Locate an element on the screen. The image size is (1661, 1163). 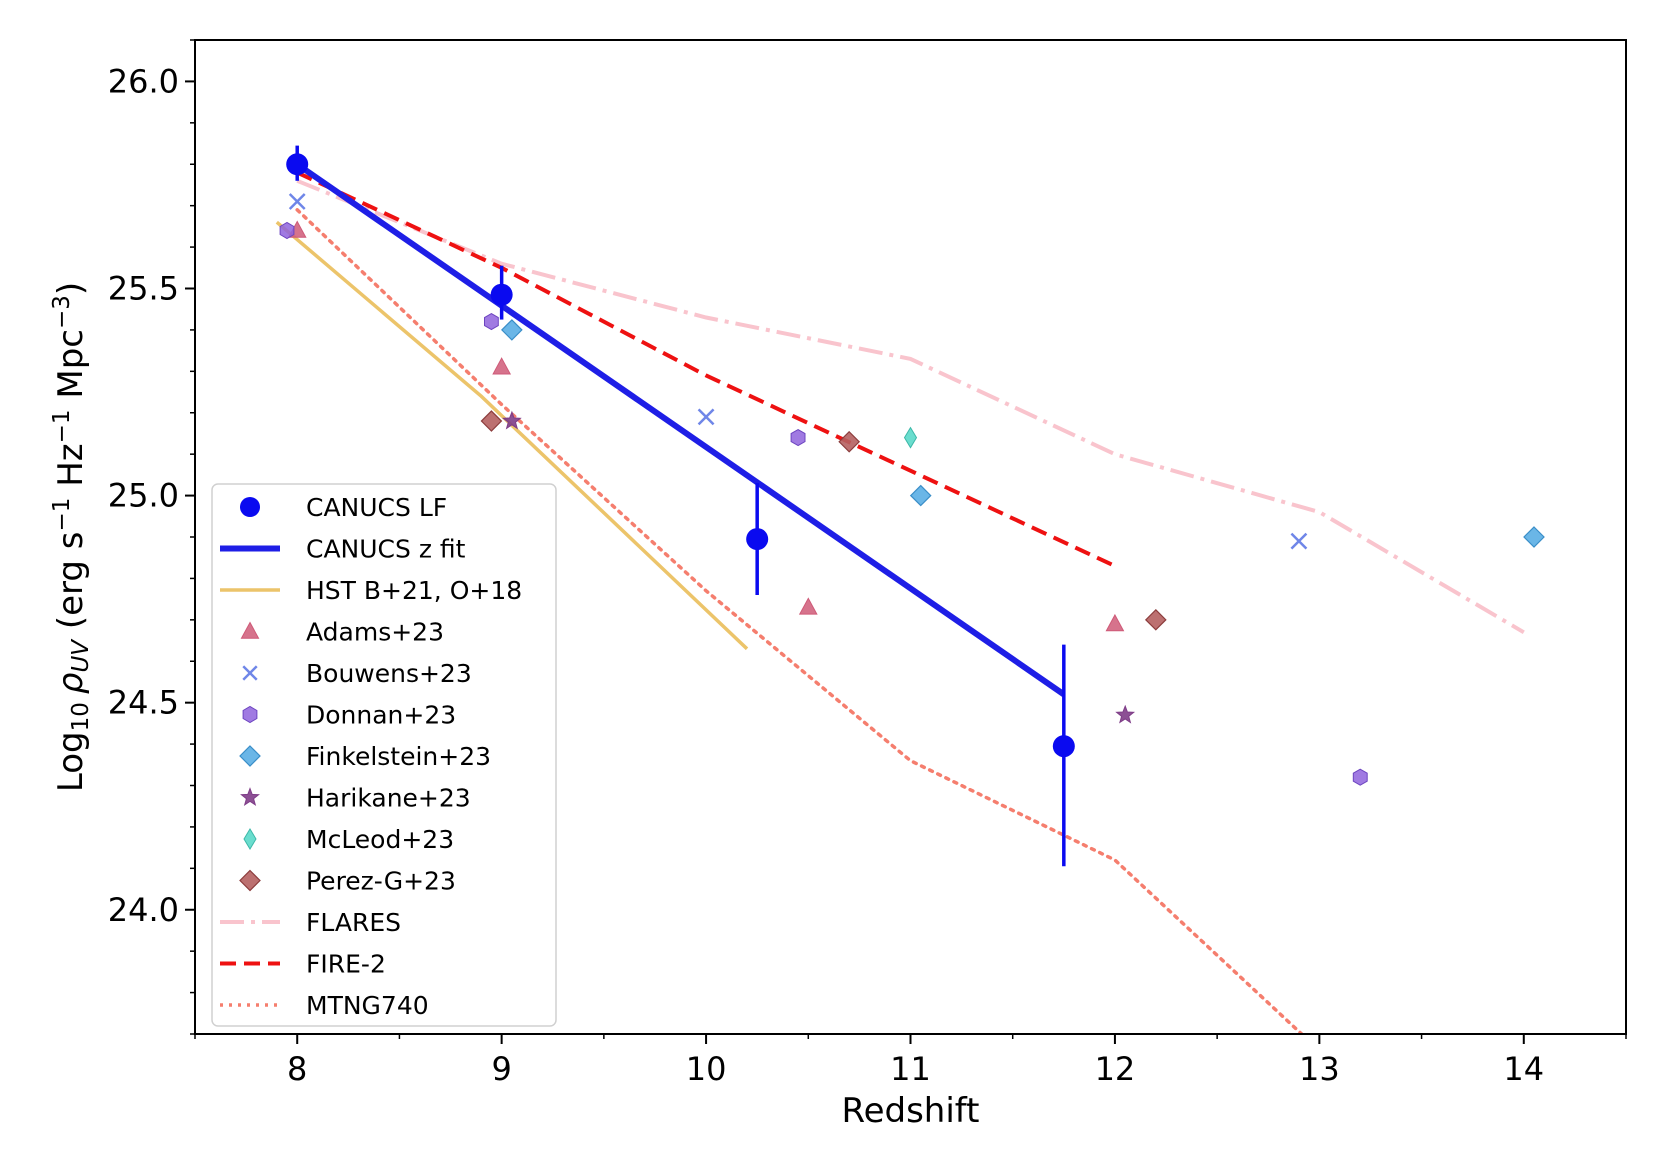
y-label-units-b: Hz is located at coordinates (71, 470).